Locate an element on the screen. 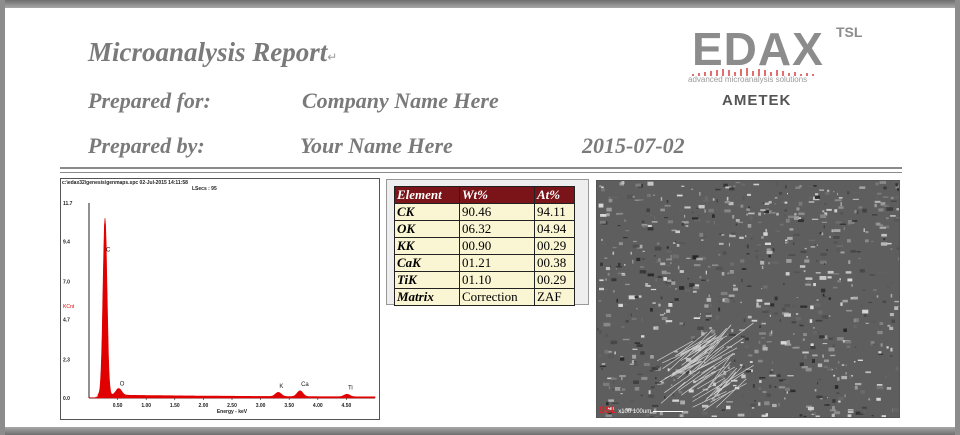  report-date: 2015-07-02 is located at coordinates (633, 145).